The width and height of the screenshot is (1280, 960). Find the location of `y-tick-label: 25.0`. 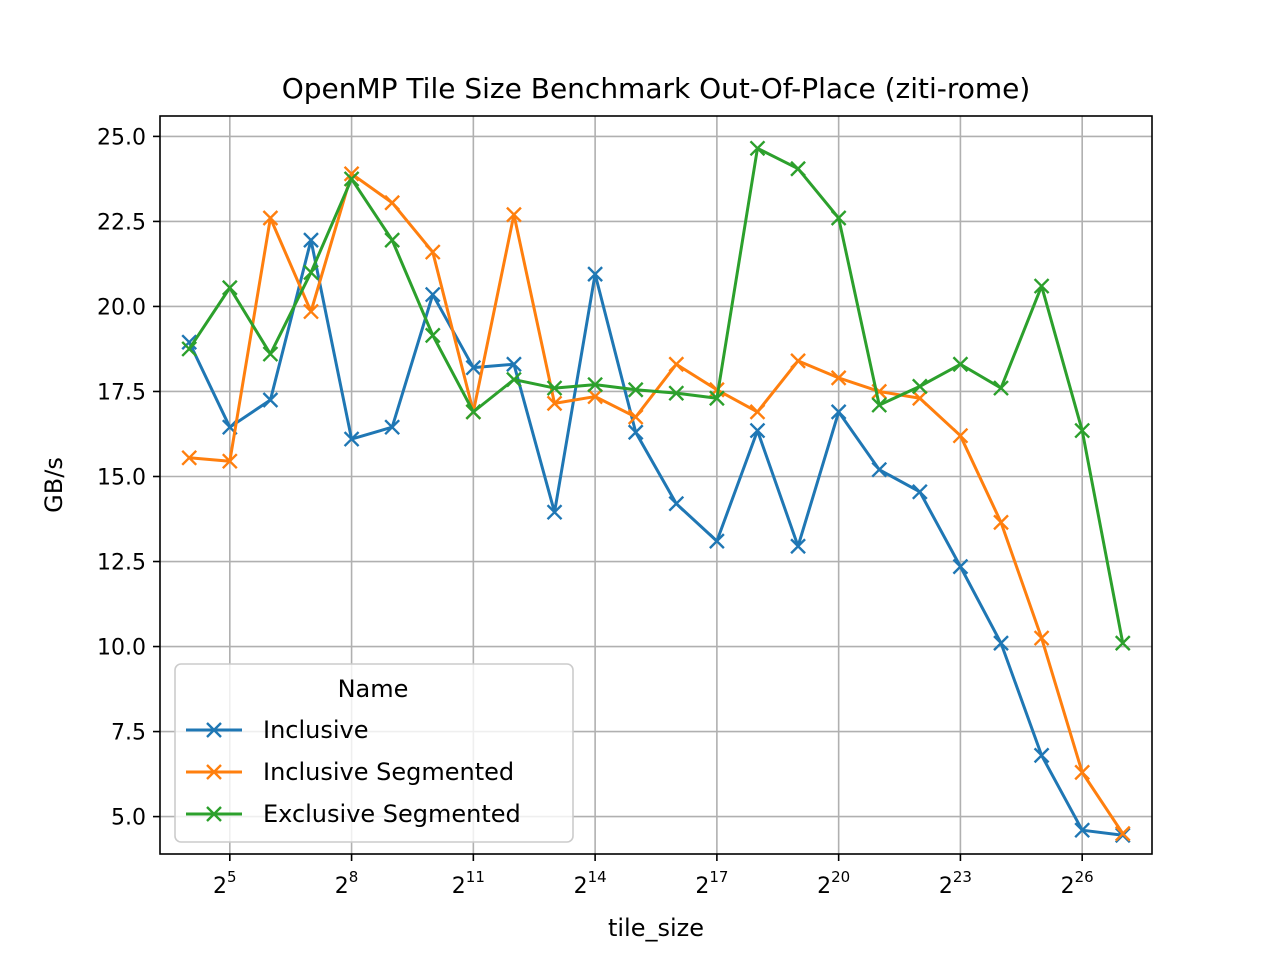

y-tick-label: 25.0 is located at coordinates (121, 137).